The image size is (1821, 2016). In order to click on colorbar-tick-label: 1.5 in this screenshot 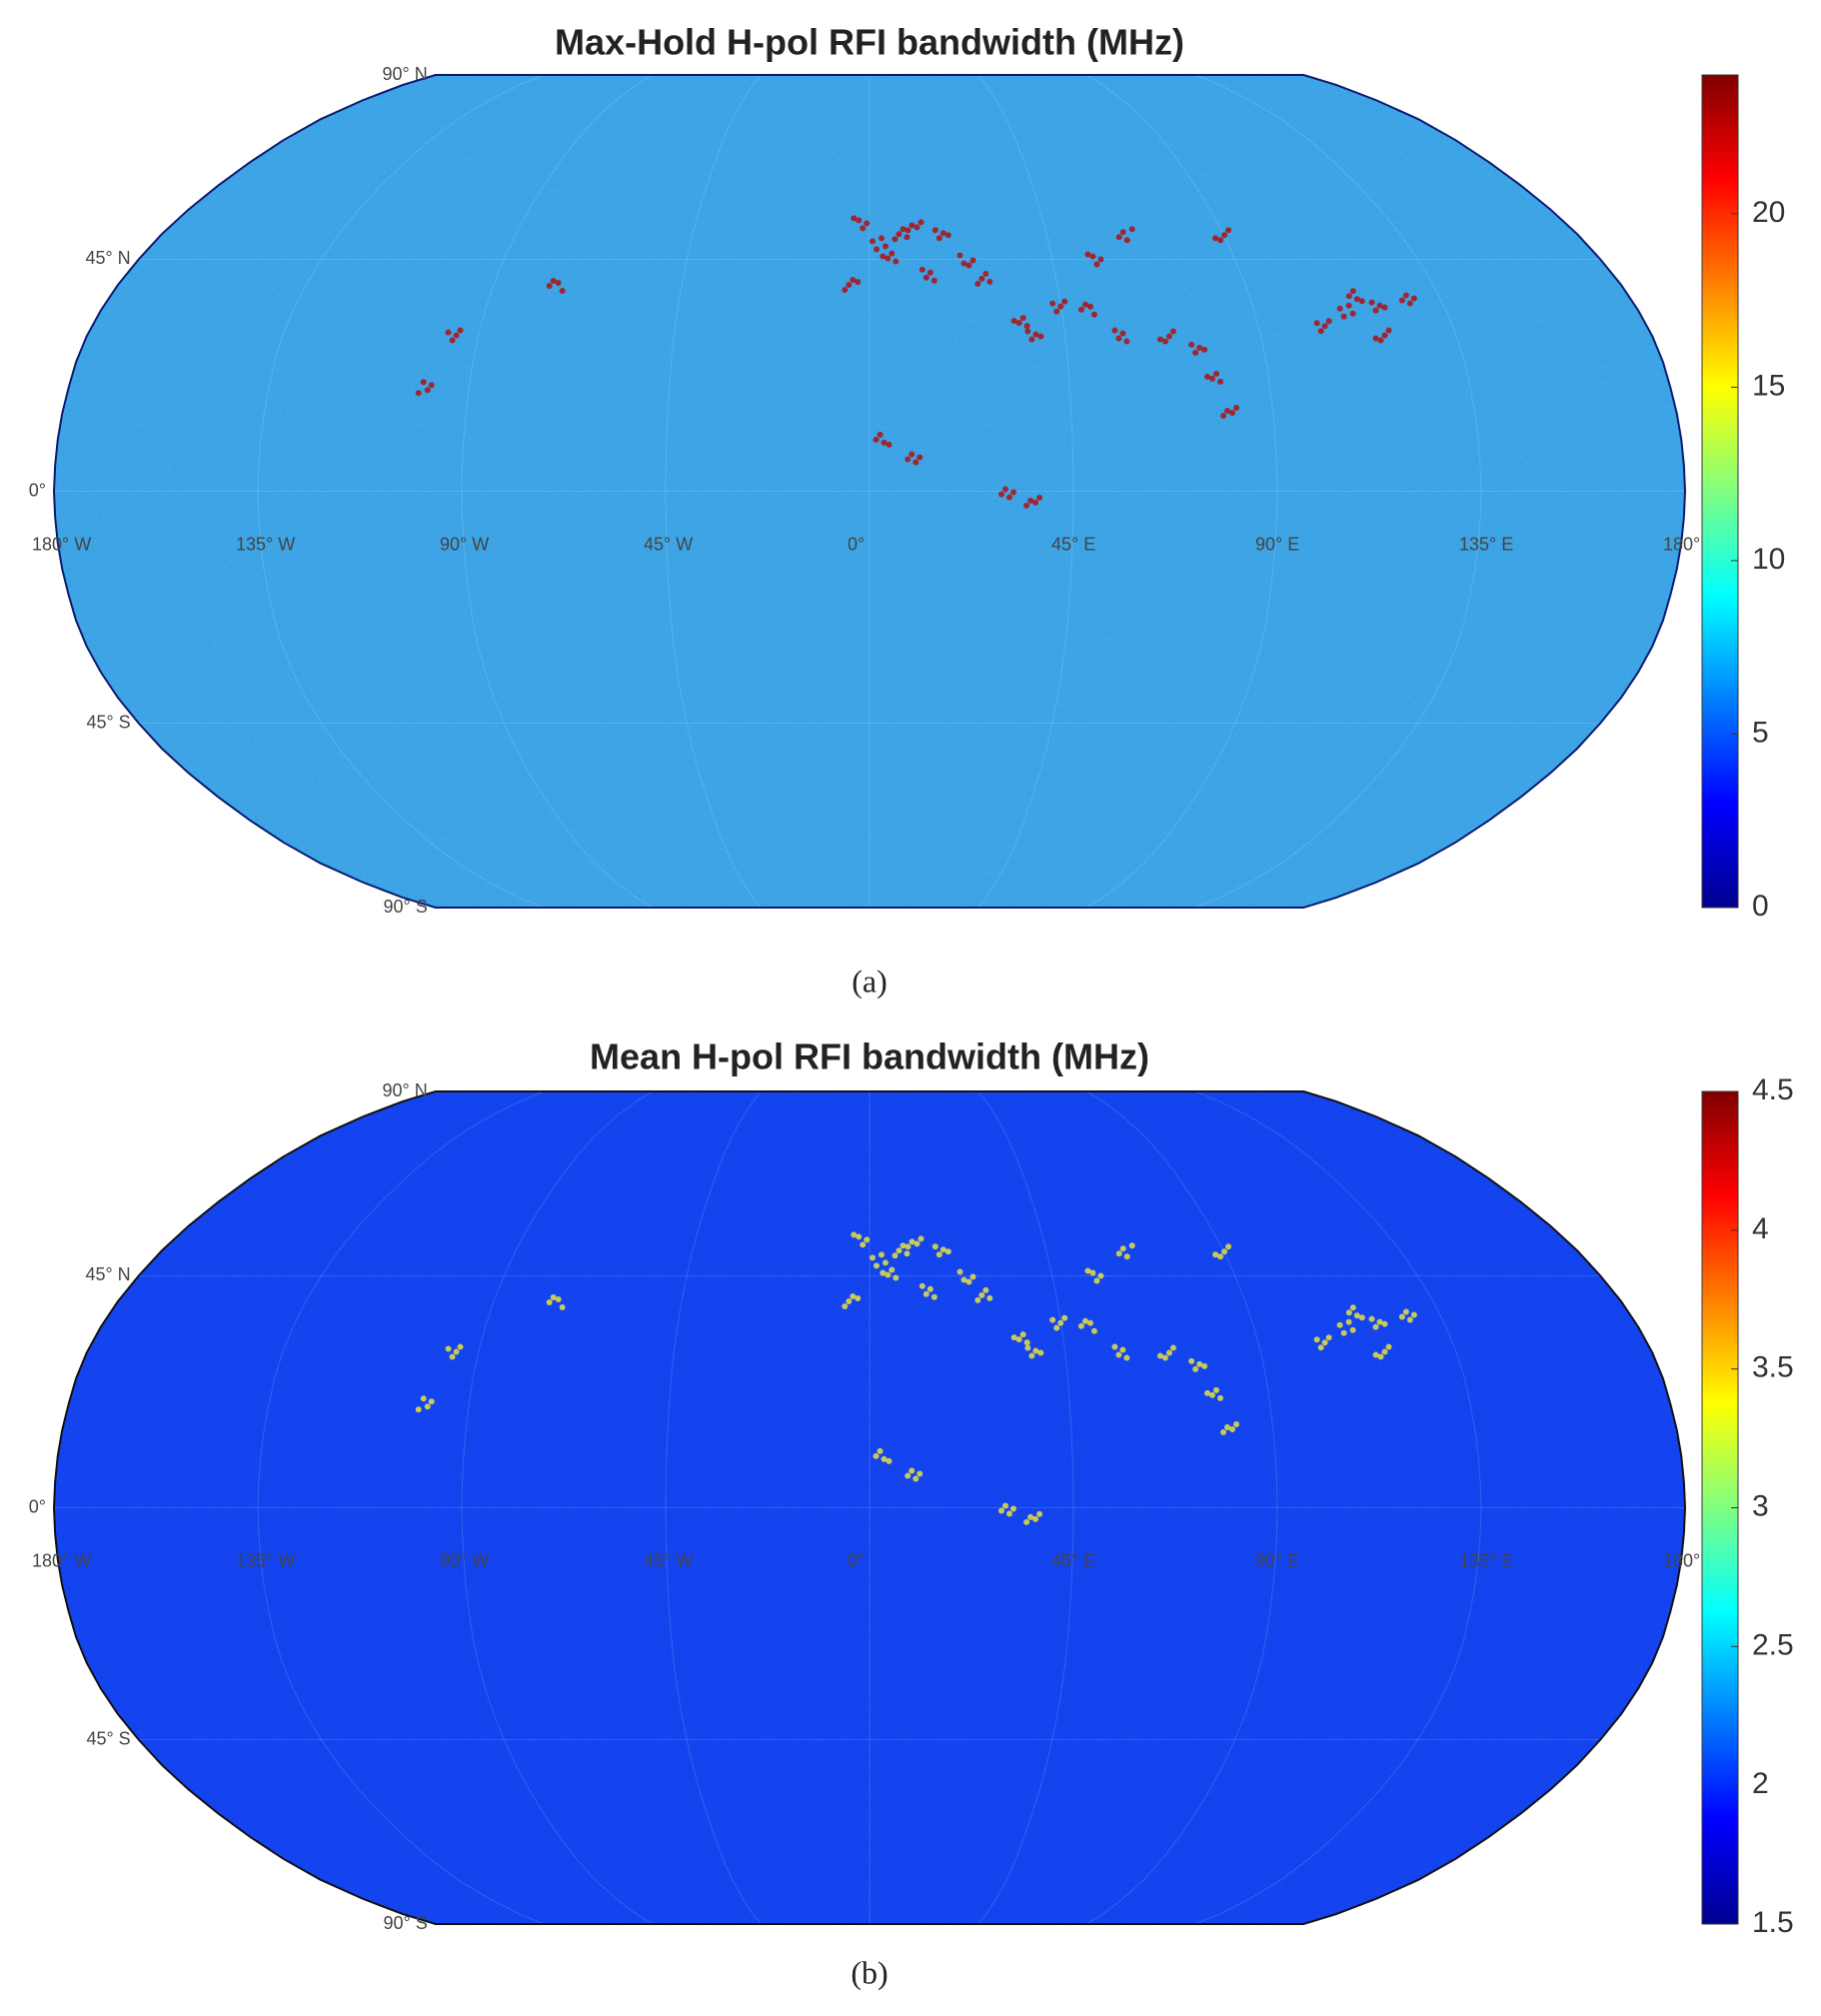, I will do `click(1773, 1923)`.